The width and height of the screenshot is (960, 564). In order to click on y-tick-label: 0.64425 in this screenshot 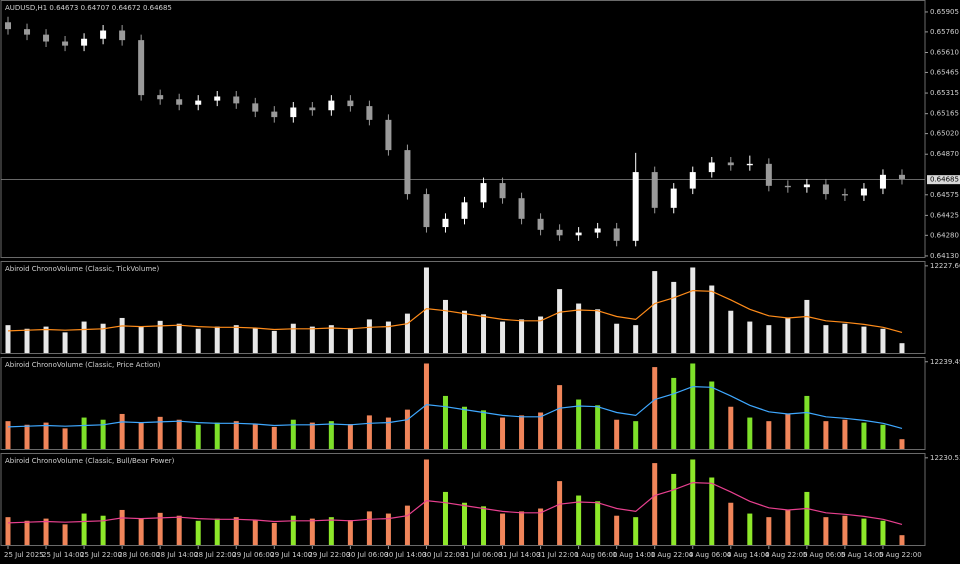, I will do `click(944, 215)`.